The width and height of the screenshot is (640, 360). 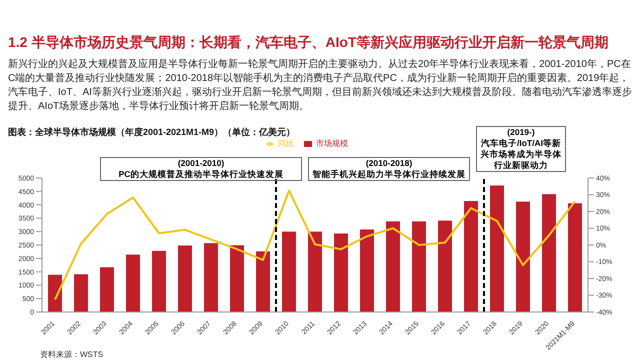 What do you see at coordinates (308, 43) in the screenshot?
I see `chart-title: 1.2 半导体市场历史景气周期：长期看，汽车电子、AIoT等新兴应用驱动行业开启新一轮景气周期` at bounding box center [308, 43].